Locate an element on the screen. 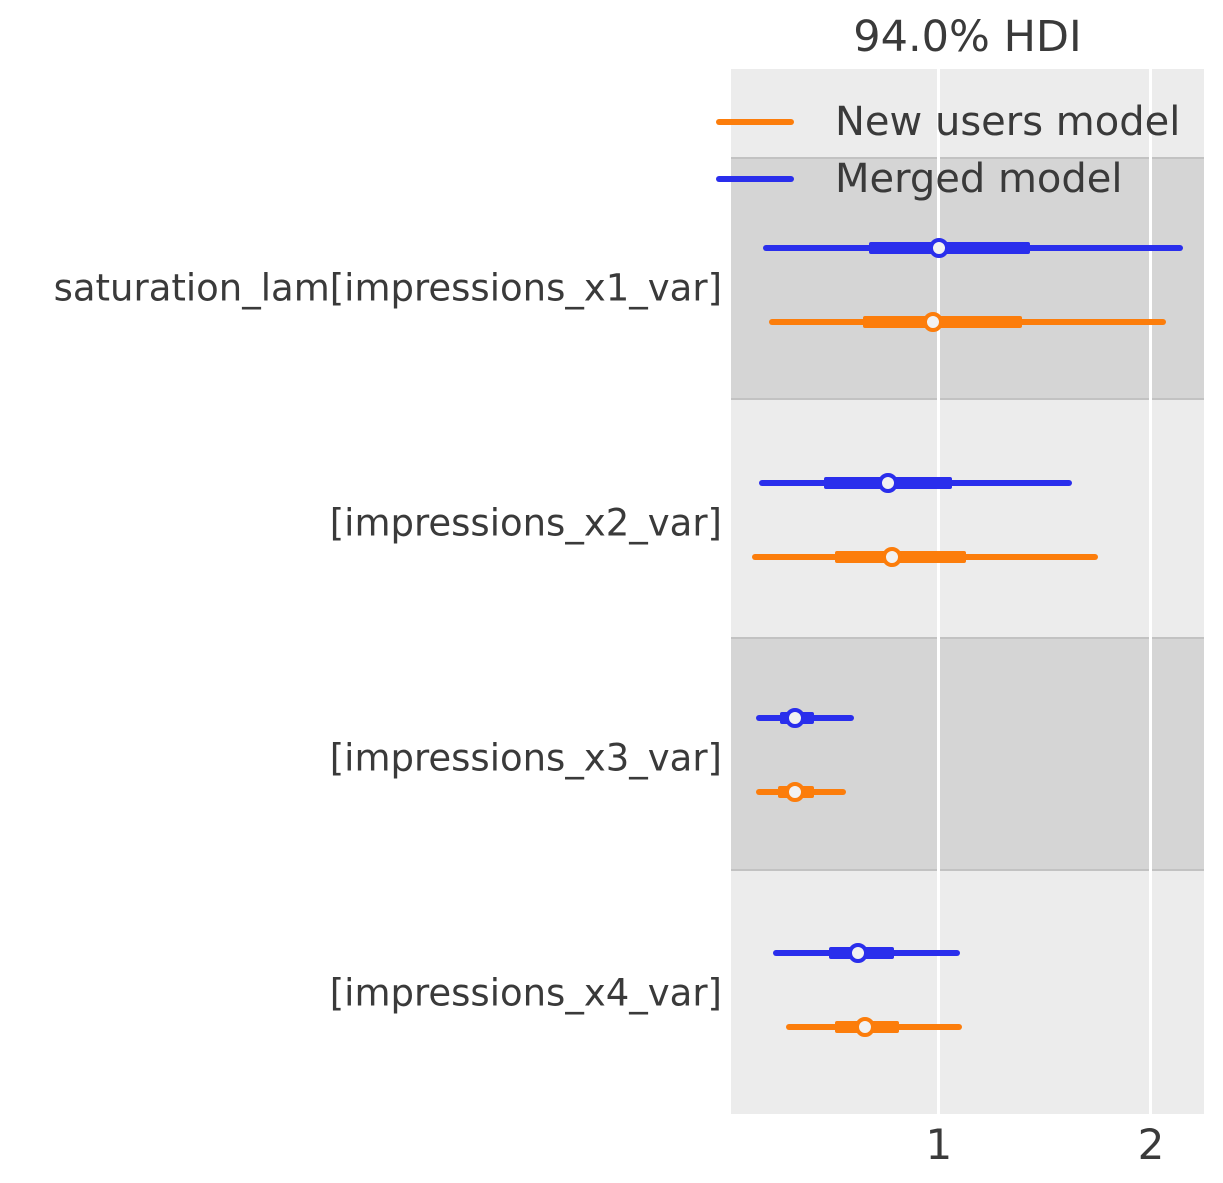 The image size is (1223, 1183). legend-item-label: Merged model is located at coordinates (979, 178).